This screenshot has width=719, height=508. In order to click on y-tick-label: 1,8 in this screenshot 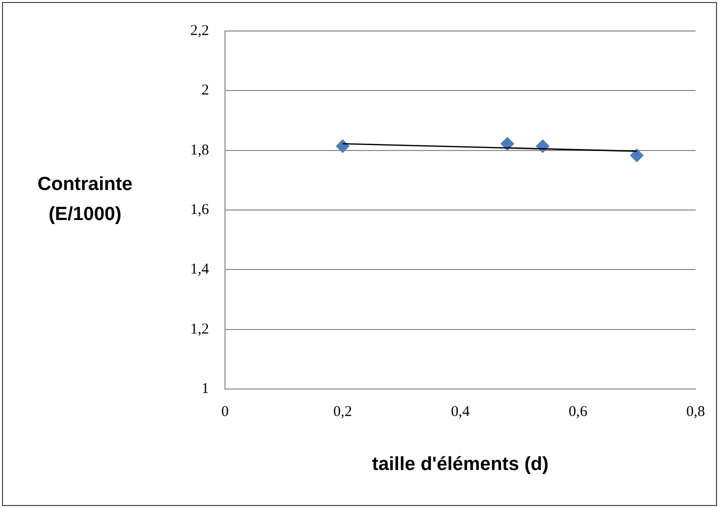, I will do `click(199, 150)`.